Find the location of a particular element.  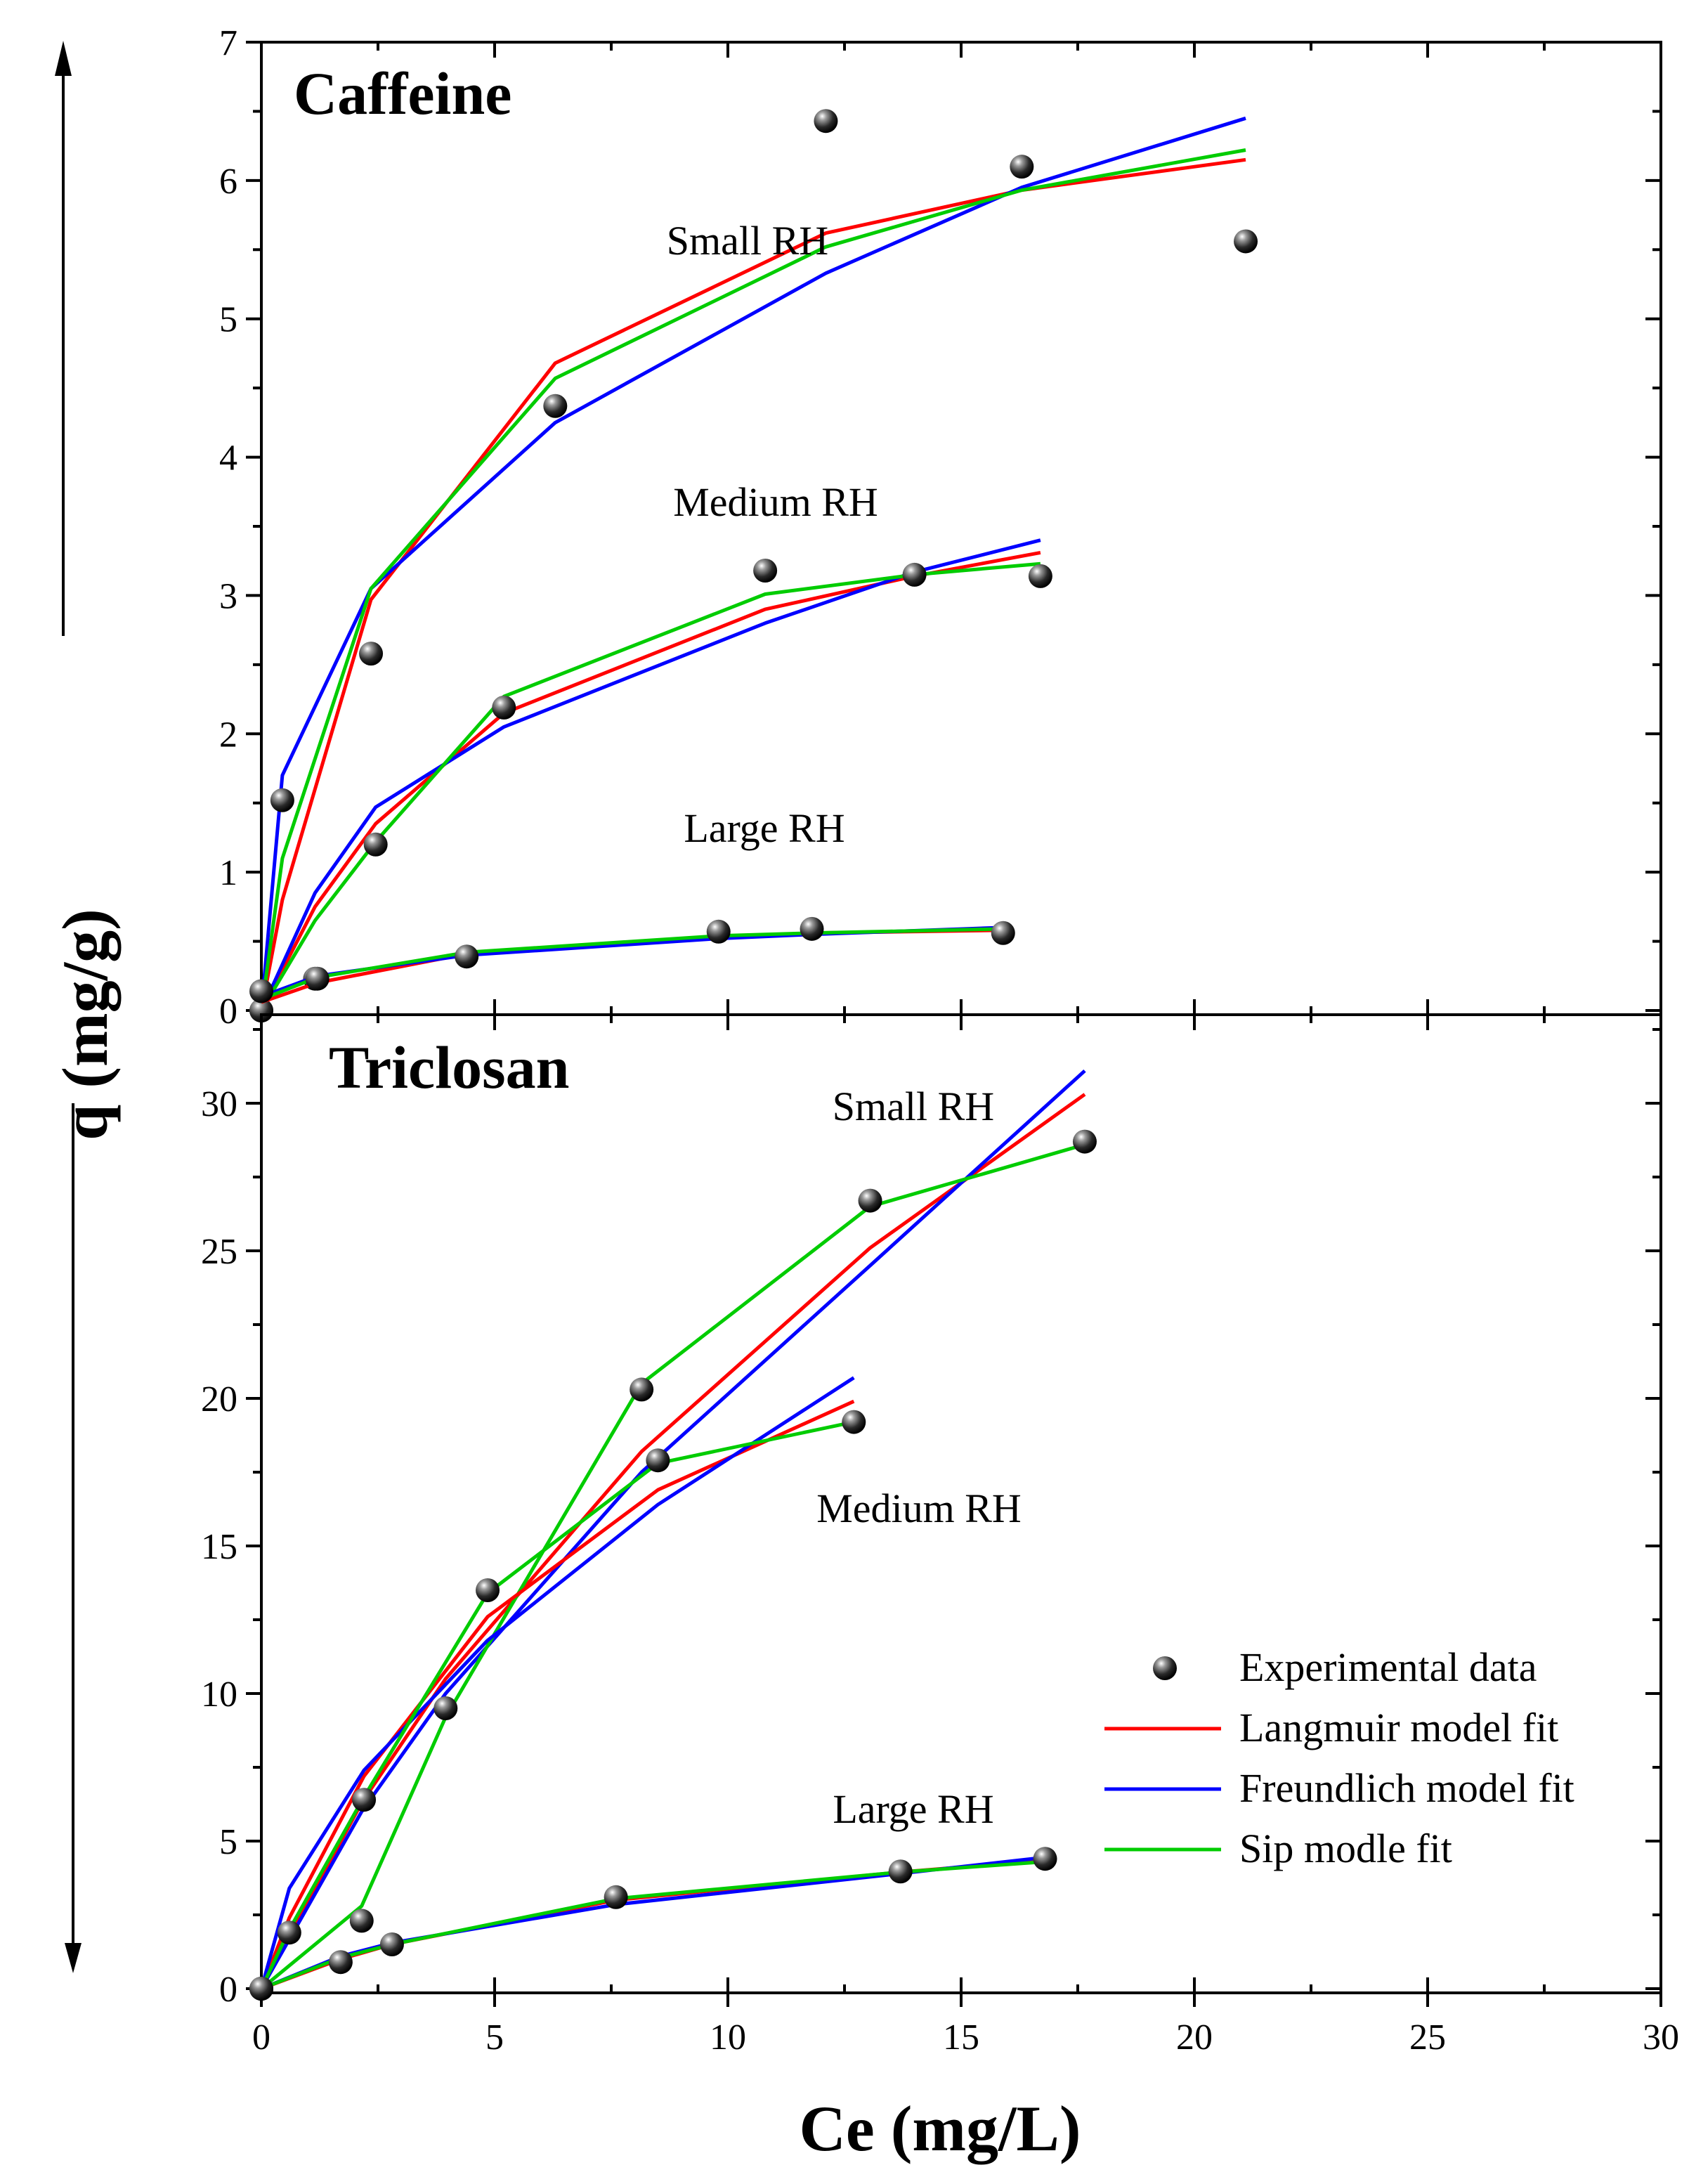

x-axis-title: Ce (mg/L) is located at coordinates (940, 2129).